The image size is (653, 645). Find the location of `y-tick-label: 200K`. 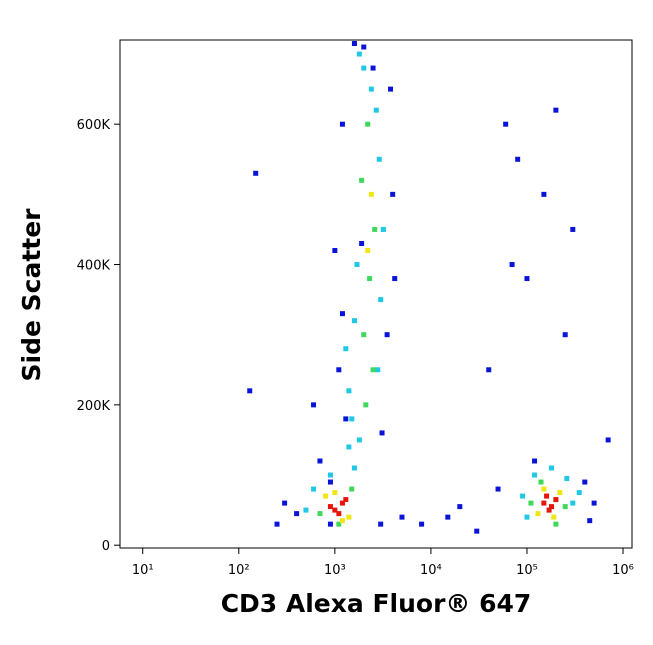

y-tick-label: 200K is located at coordinates (94, 406).